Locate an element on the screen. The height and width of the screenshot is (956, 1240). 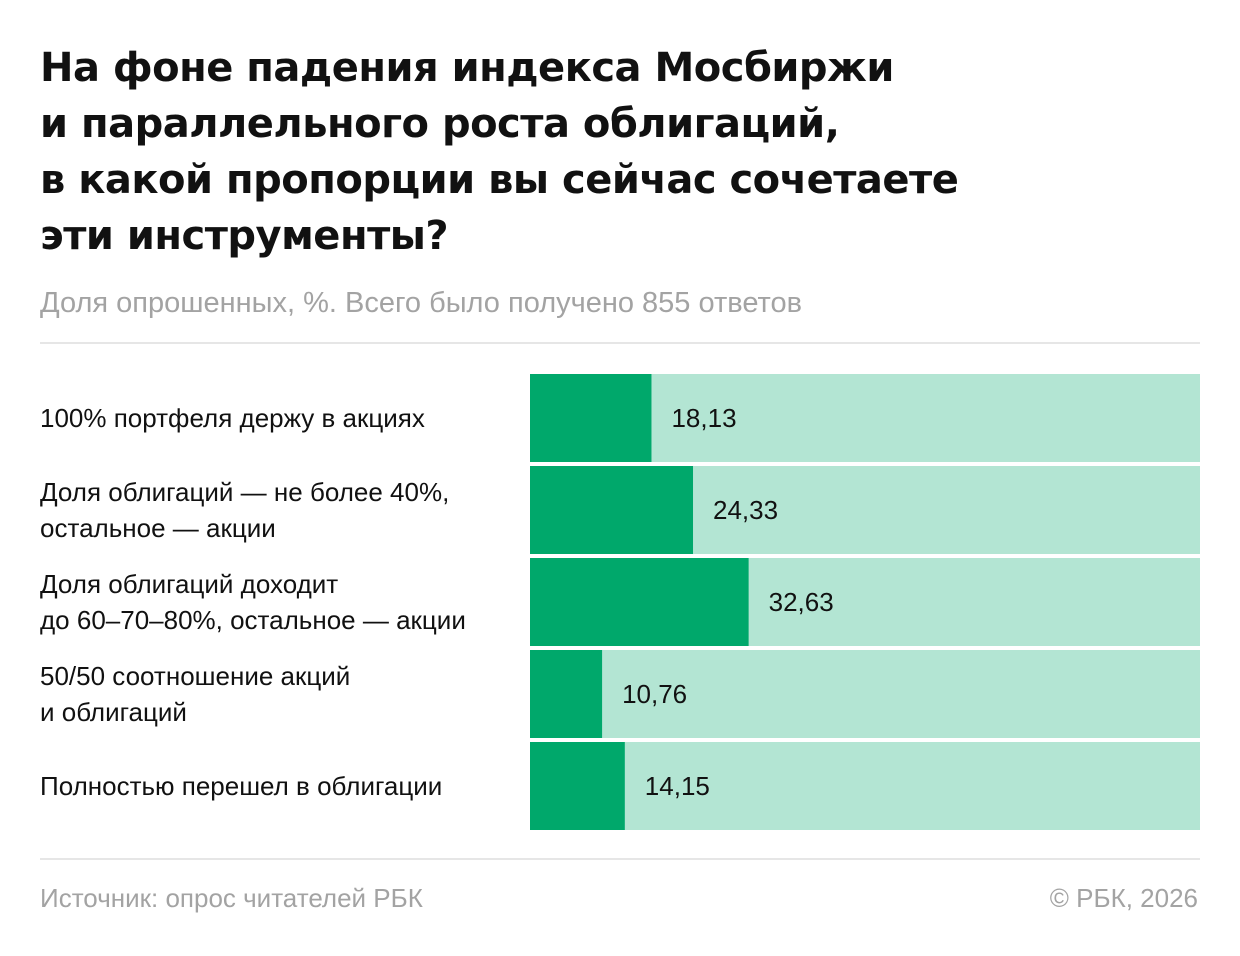
category-label-line: Полностью перешел в облигации is located at coordinates (241, 786).